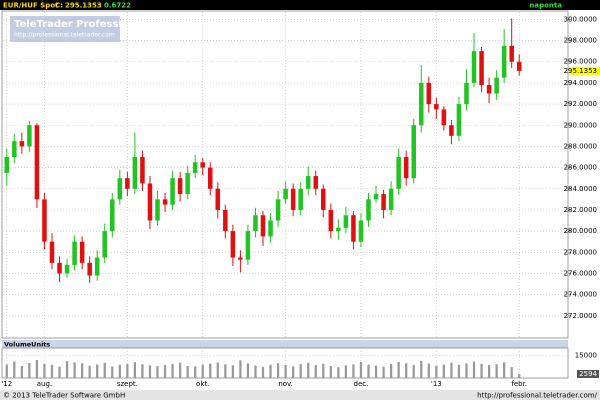  I want to click on footer-bar, so click(300, 395).